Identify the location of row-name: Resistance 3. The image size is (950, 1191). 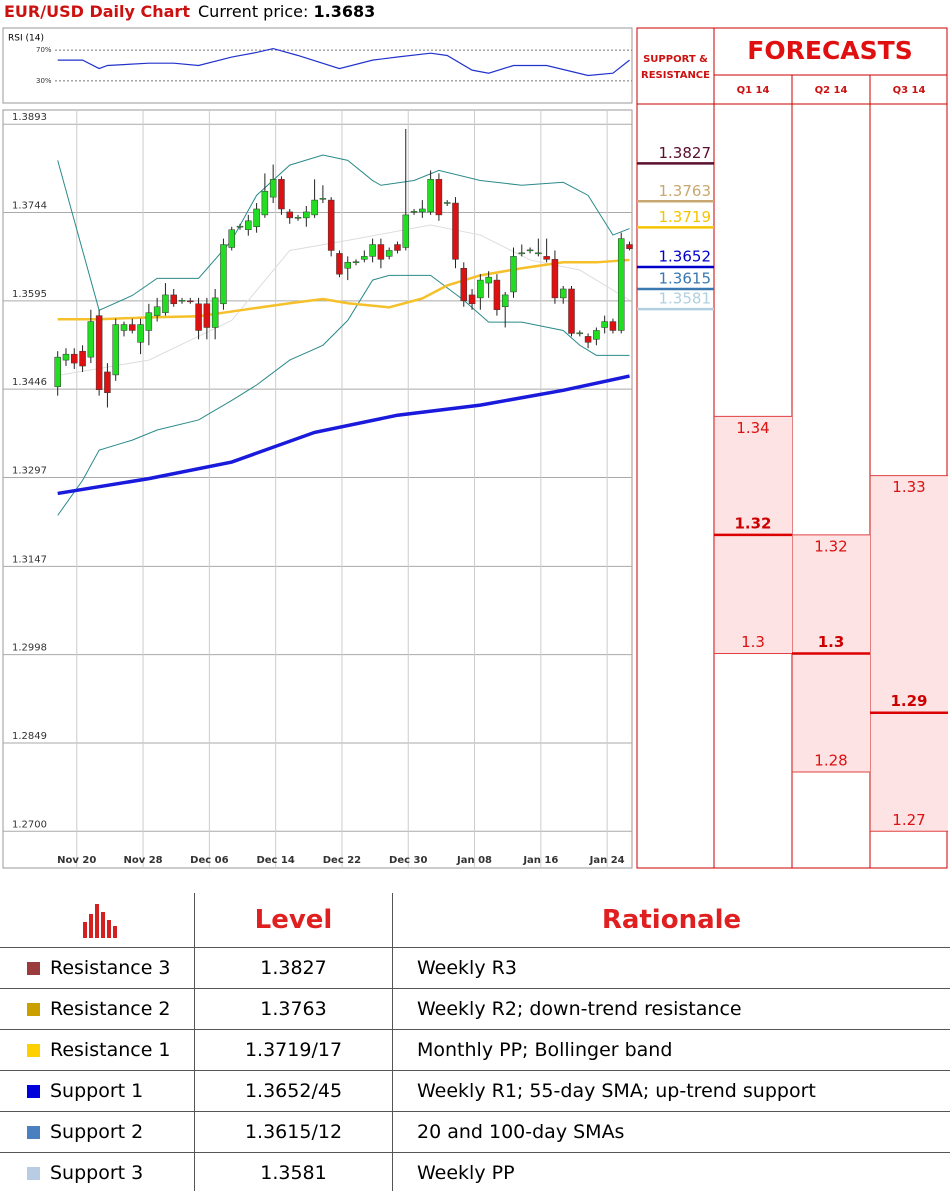
(110, 968).